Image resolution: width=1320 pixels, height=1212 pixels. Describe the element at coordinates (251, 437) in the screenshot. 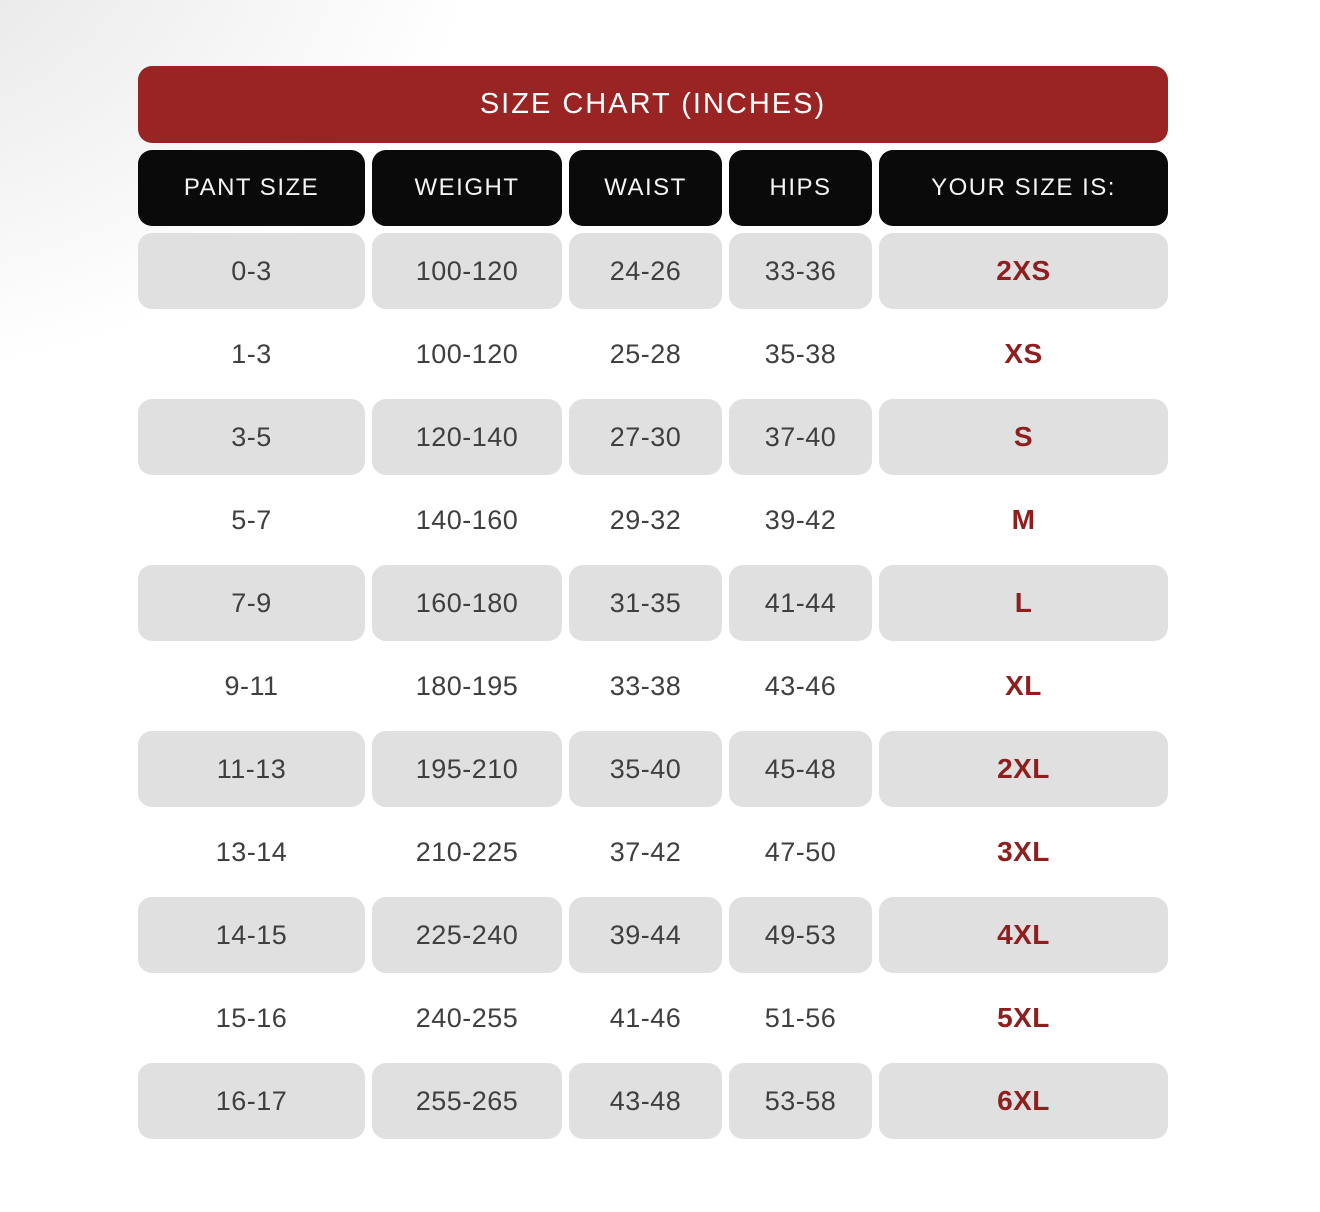

I see `pant-size-cell: 3-5` at that location.